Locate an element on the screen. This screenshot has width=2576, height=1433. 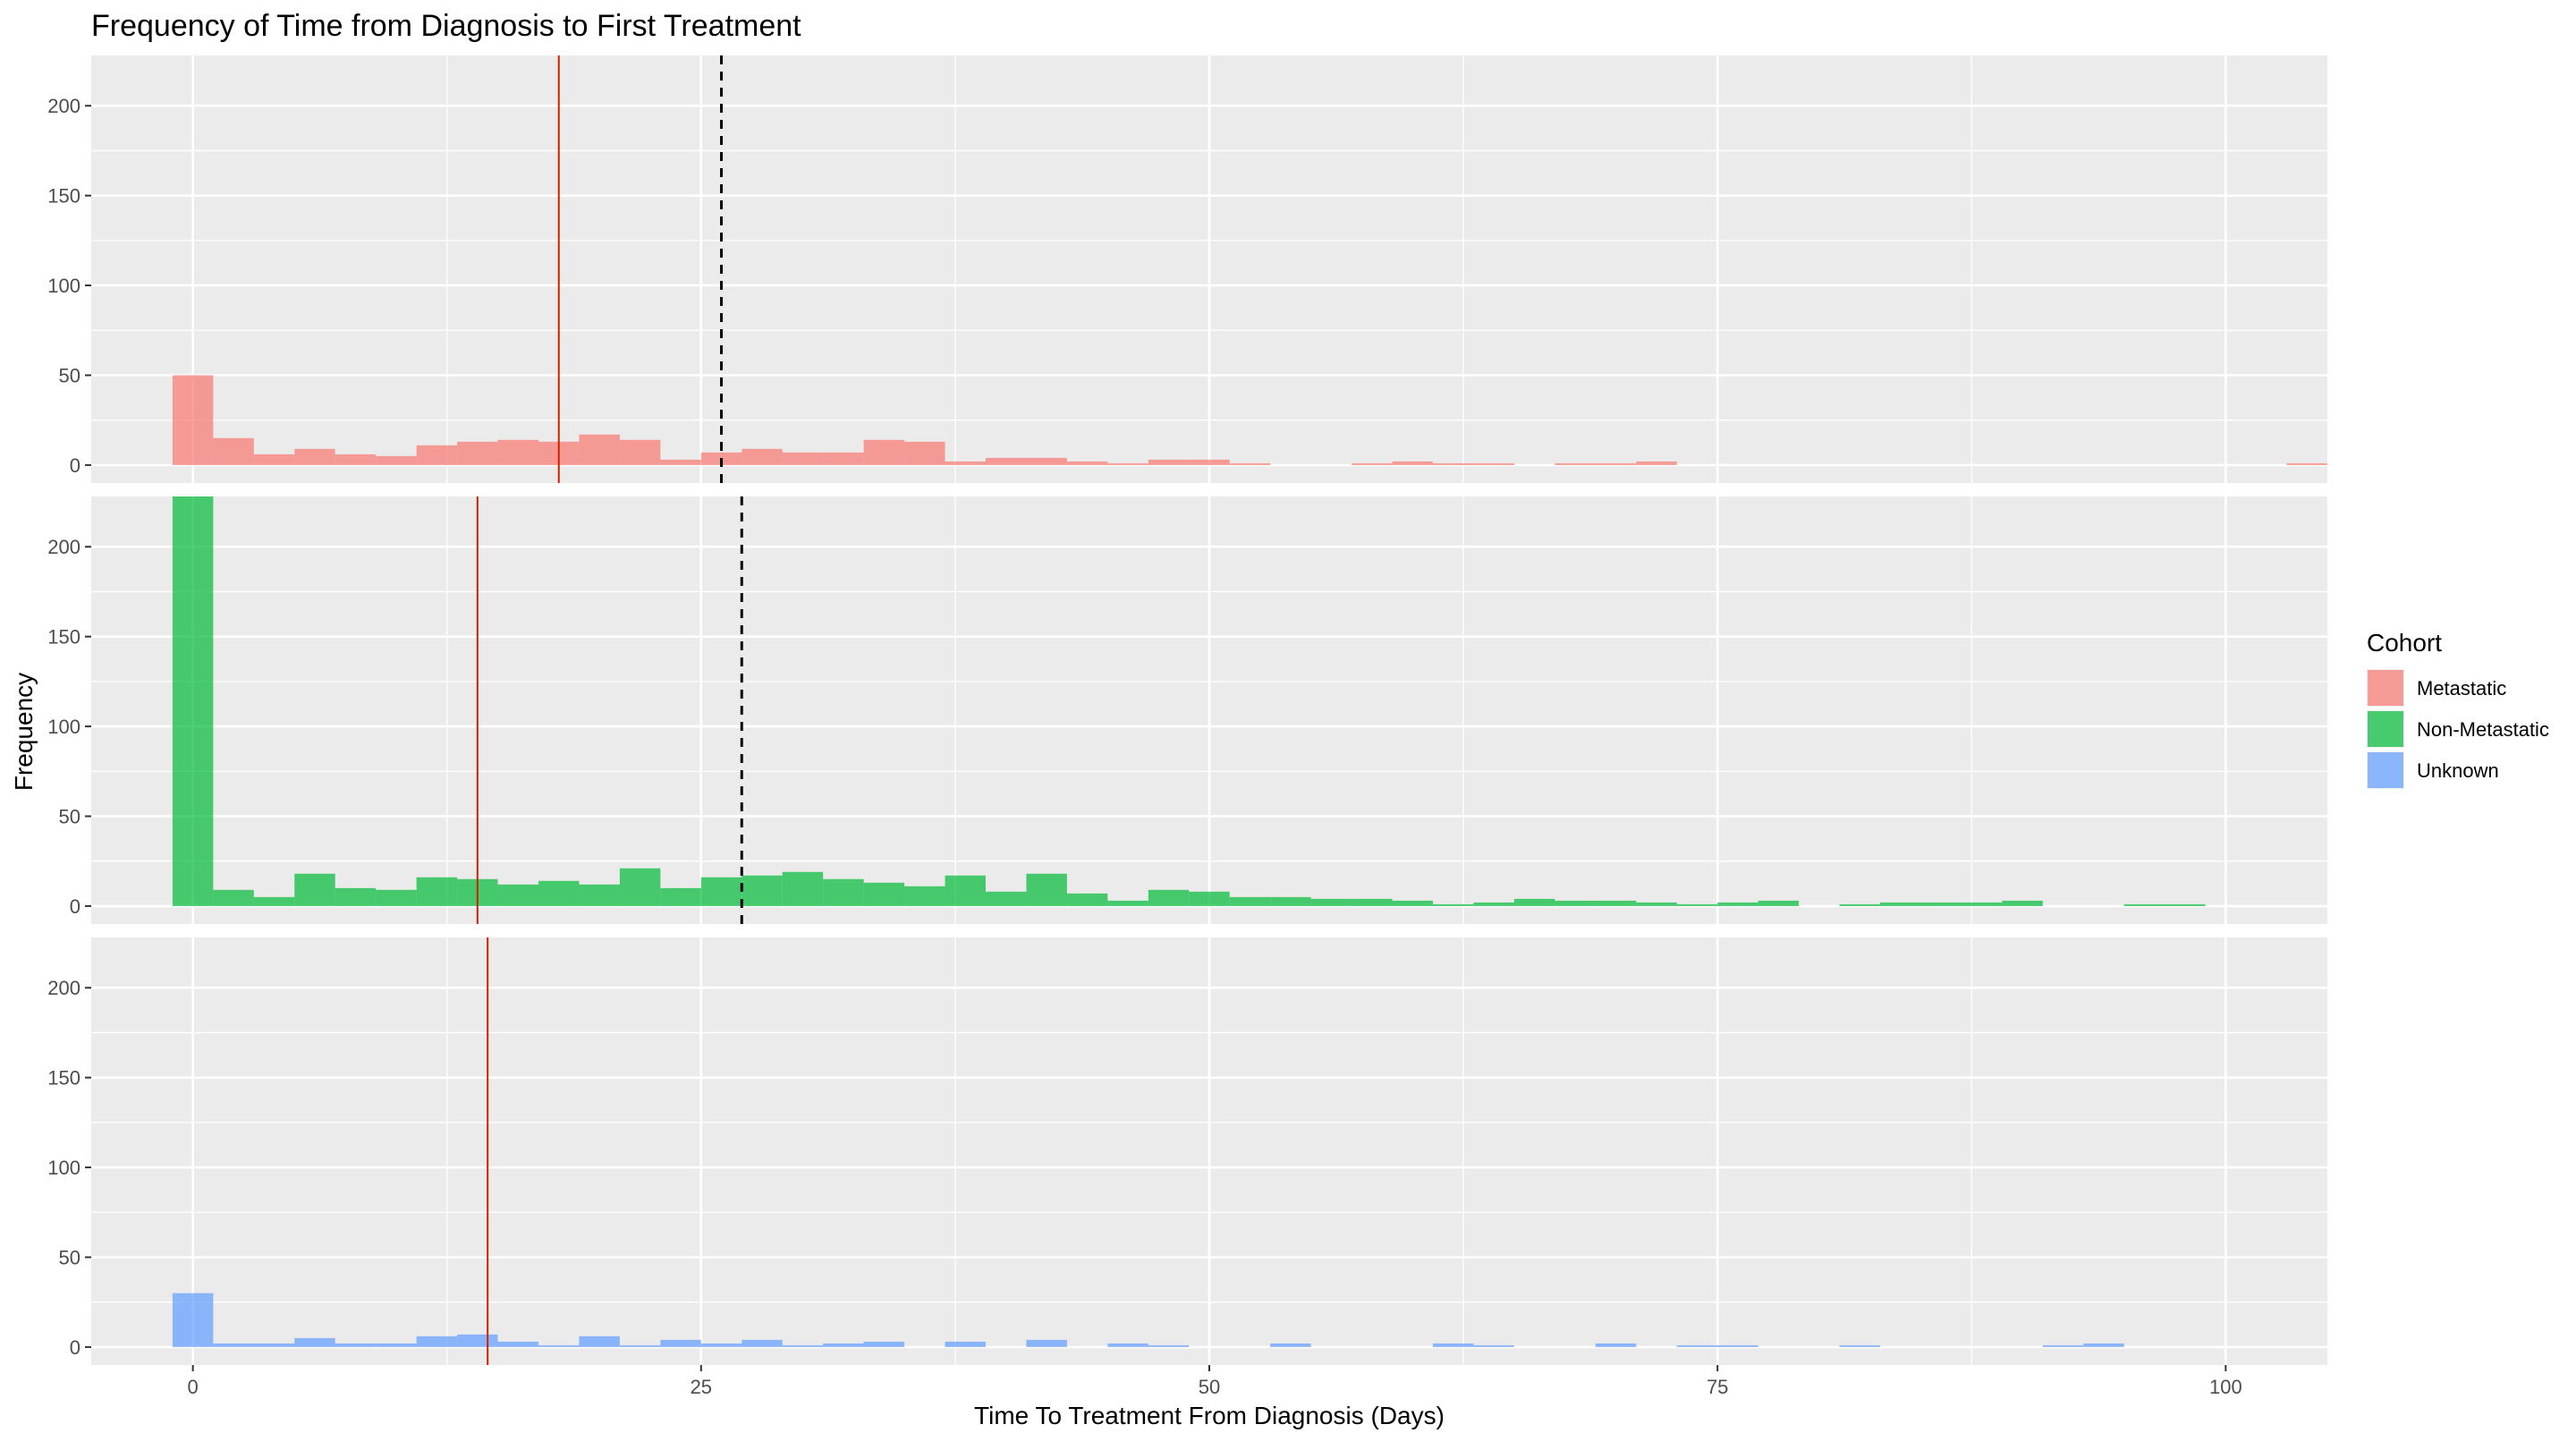
x-axis-title: Time To Treatment From Diagnosis (Days) is located at coordinates (1209, 1415).